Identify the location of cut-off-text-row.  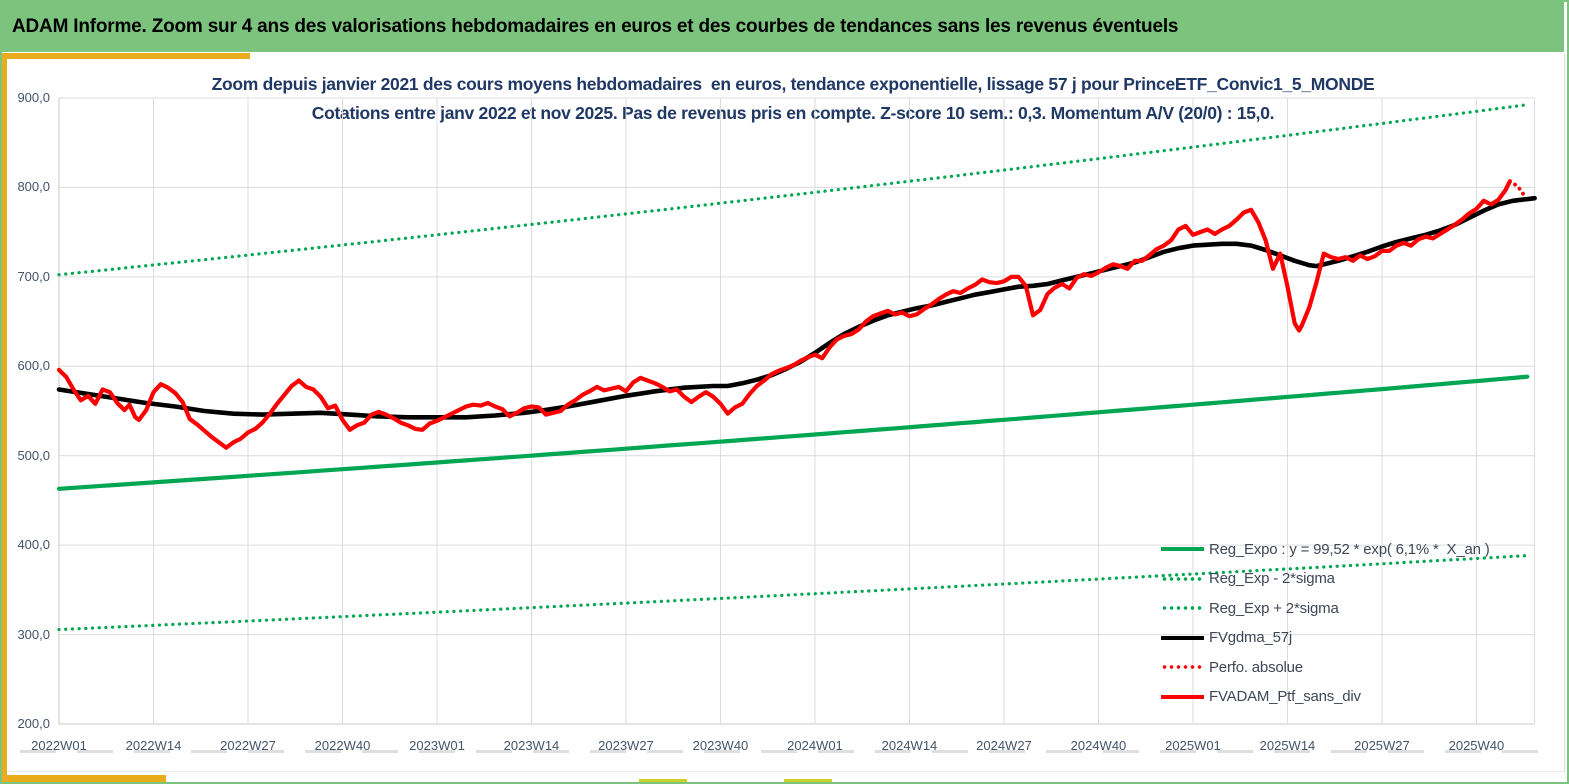
(781, 751).